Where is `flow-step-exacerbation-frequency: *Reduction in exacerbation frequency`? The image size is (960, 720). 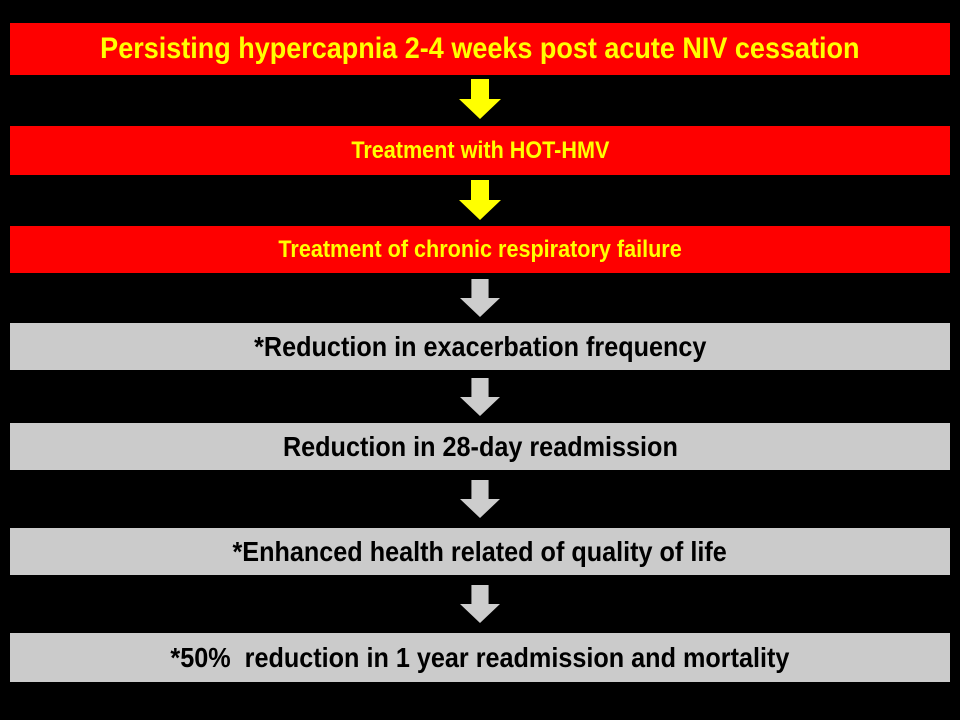
flow-step-exacerbation-frequency: *Reduction in exacerbation frequency is located at coordinates (480, 346).